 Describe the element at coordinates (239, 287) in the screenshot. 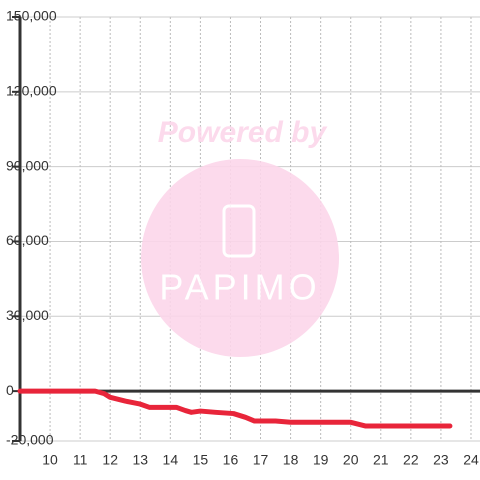

I see `watermark-logo: PAPIMO` at that location.